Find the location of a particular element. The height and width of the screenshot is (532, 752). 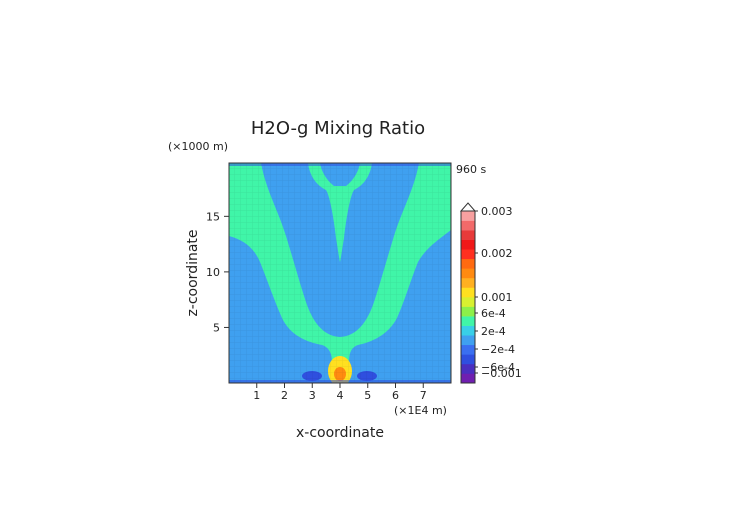

contour-field is located at coordinates (340, 273).